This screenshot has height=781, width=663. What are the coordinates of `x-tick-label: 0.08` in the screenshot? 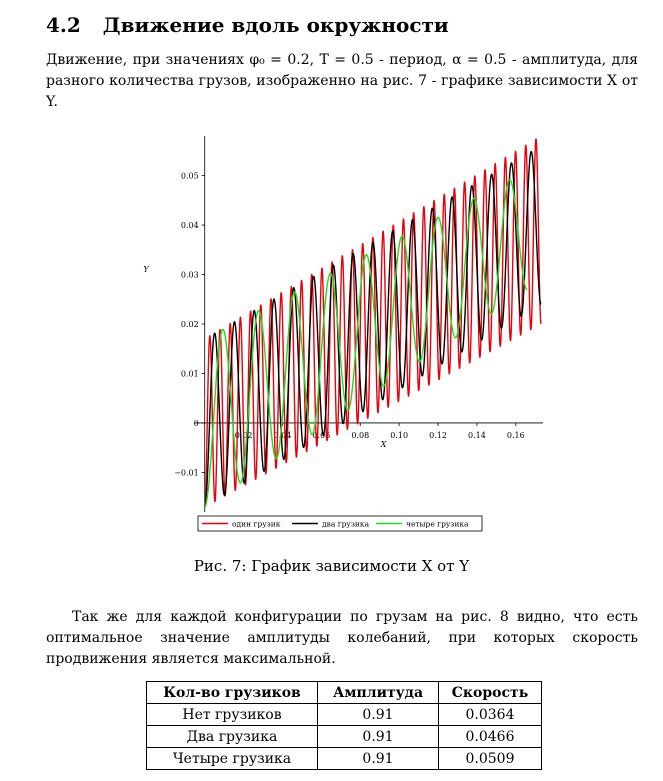 It's located at (360, 435).